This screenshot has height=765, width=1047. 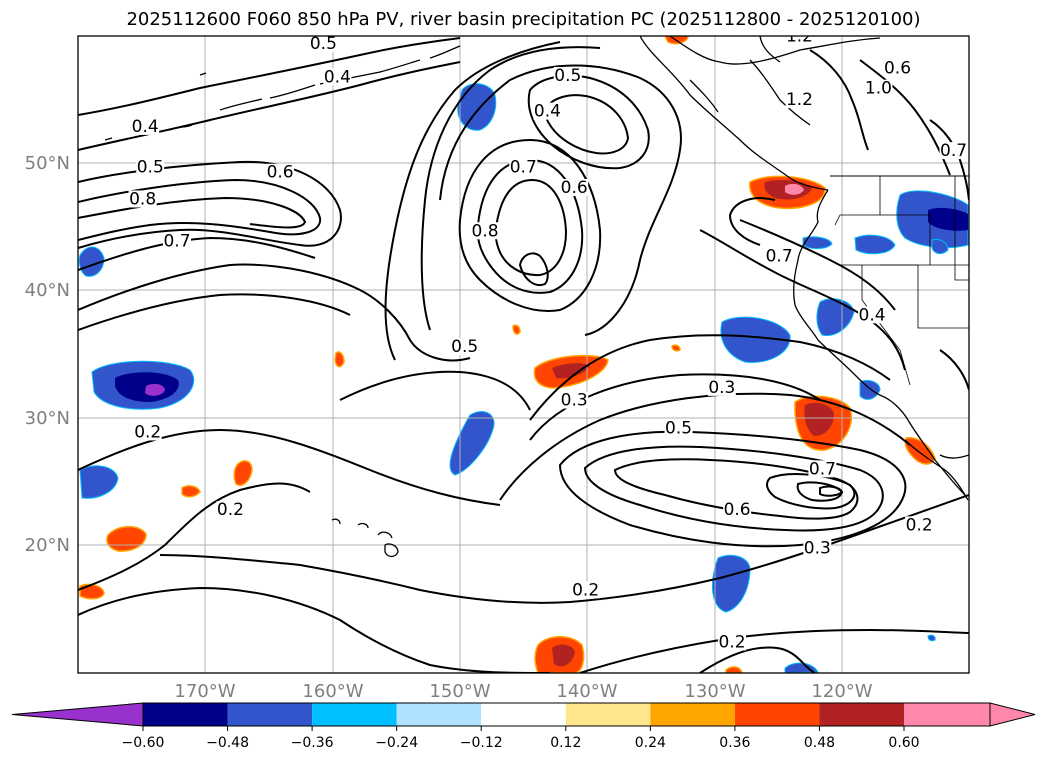 What do you see at coordinates (332, 691) in the screenshot?
I see `lon-tick-label: 160°W` at bounding box center [332, 691].